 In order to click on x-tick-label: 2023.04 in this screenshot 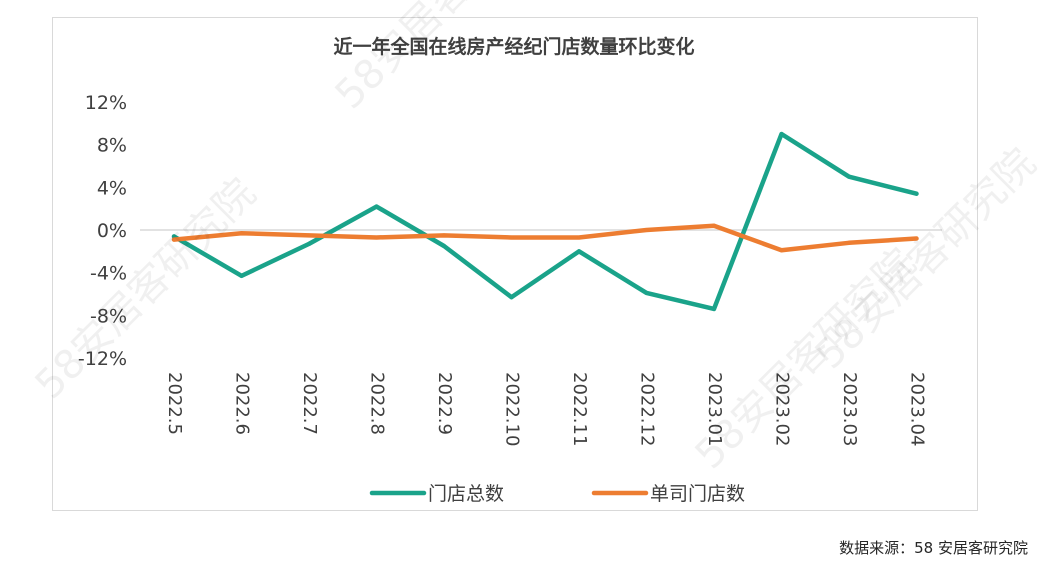, I will do `click(917, 409)`.